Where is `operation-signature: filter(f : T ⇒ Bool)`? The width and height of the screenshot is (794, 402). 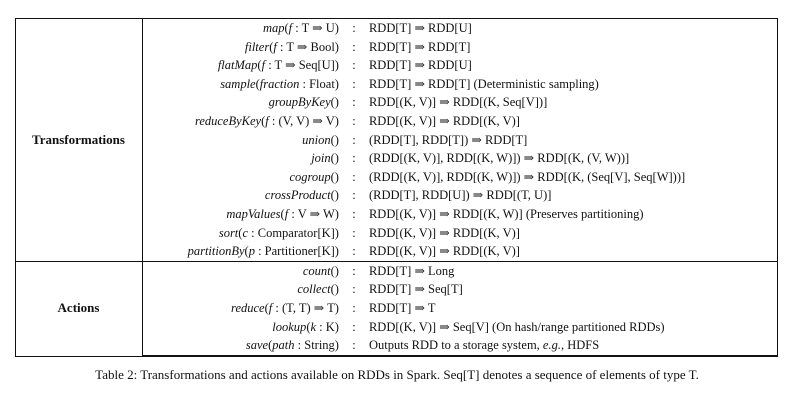
operation-signature: filter(f : T ⇒ Bool) is located at coordinates (291, 46).